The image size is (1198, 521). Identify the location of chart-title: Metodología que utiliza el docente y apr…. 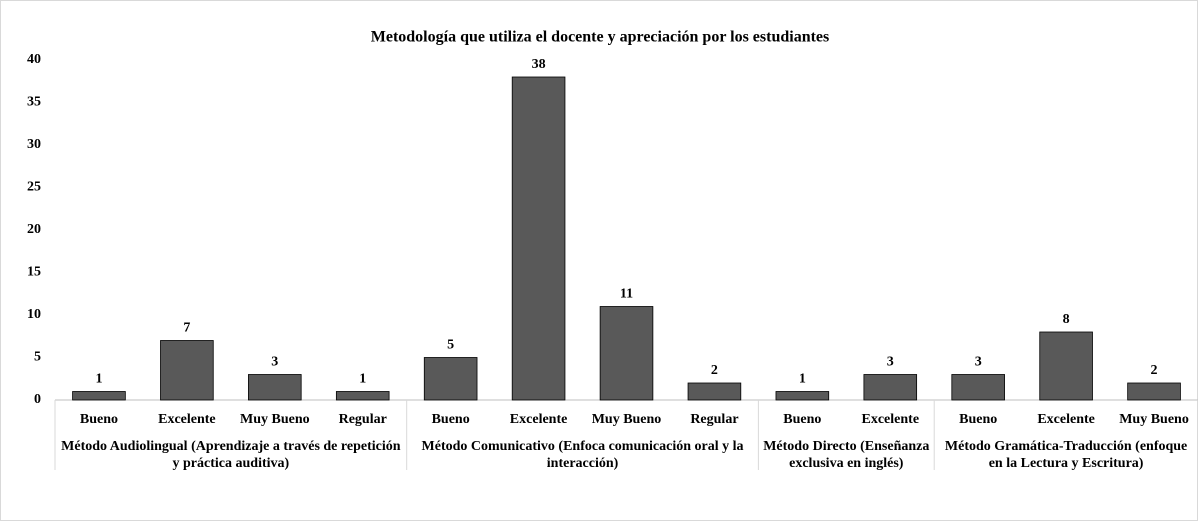
(600, 37).